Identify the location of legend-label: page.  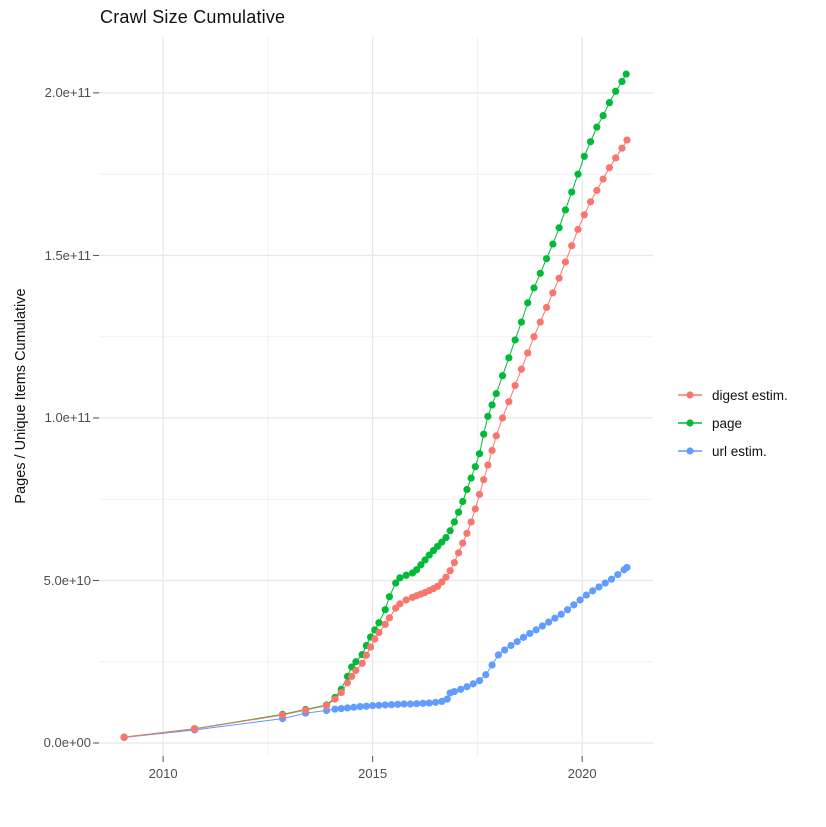
(727, 423).